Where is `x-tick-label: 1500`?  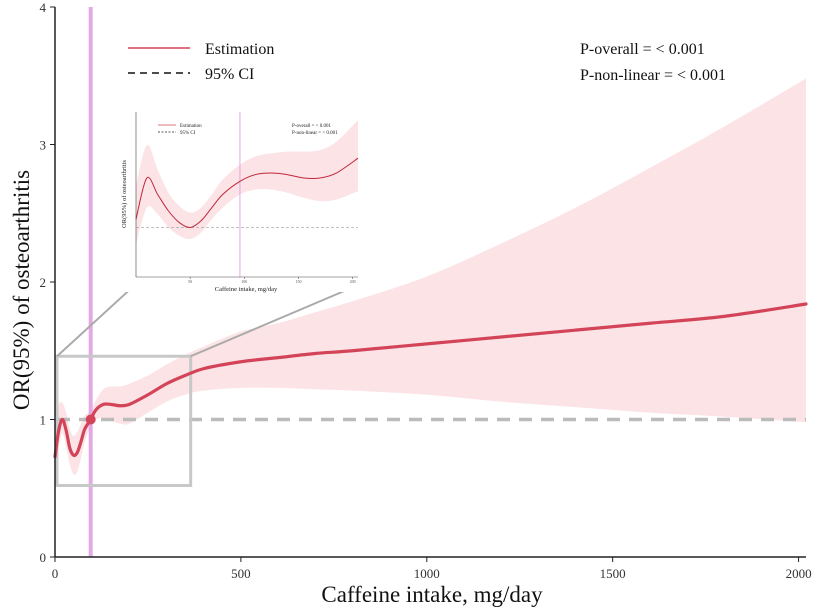 x-tick-label: 1500 is located at coordinates (613, 573).